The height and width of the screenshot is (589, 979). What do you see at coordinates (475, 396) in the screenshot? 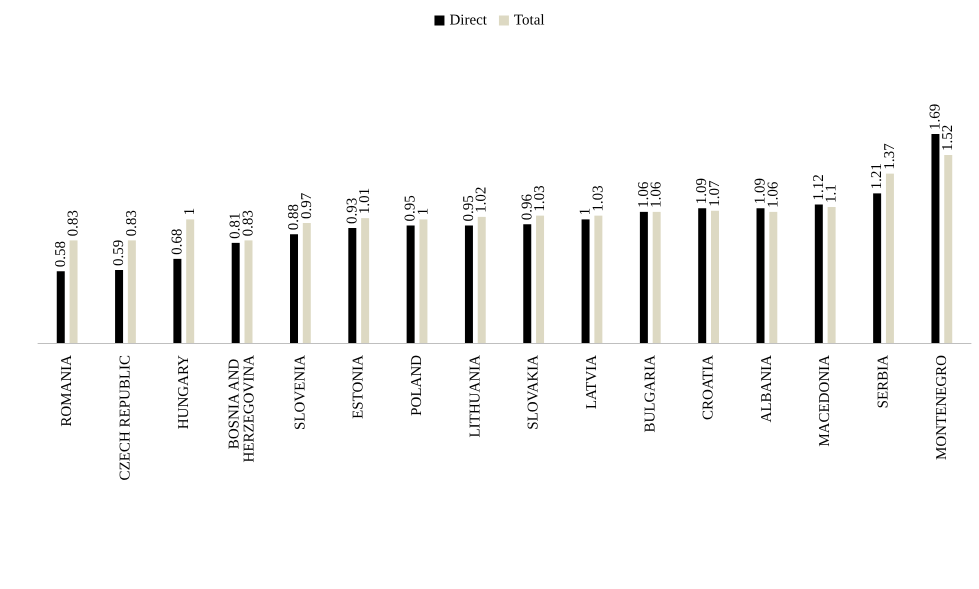
I see `x-tick-label: LITHUANIA` at bounding box center [475, 396].